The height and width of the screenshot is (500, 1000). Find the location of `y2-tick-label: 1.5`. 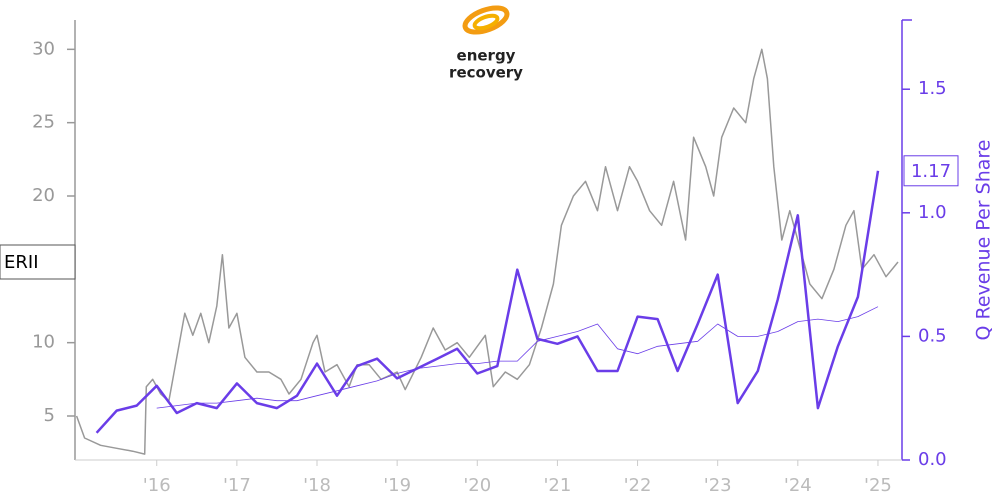

y2-tick-label: 1.5 is located at coordinates (932, 88).